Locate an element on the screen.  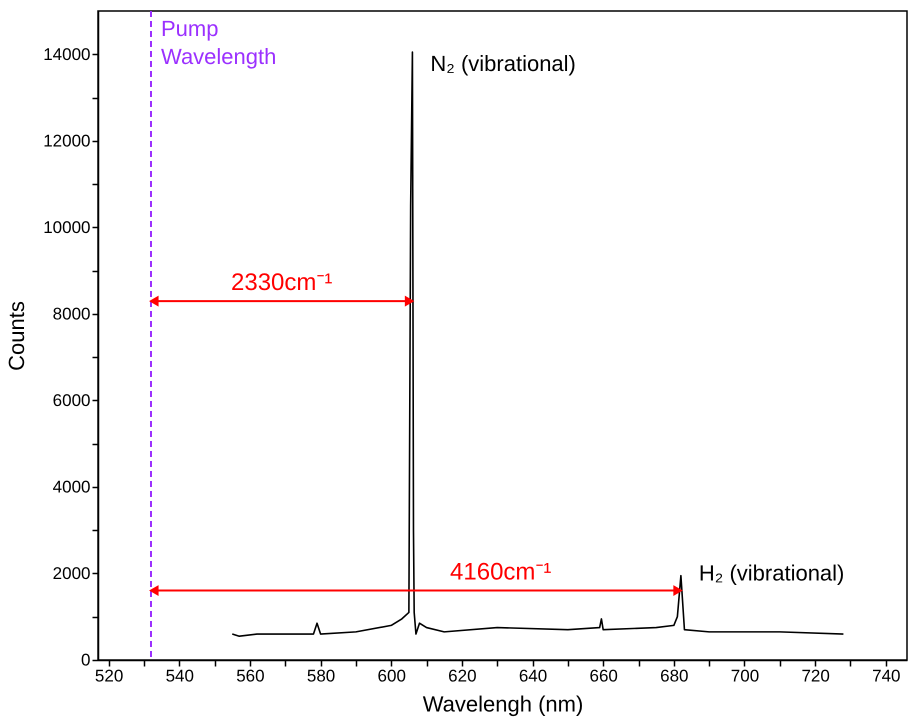
y-tick-label: 0 is located at coordinates (85, 660).